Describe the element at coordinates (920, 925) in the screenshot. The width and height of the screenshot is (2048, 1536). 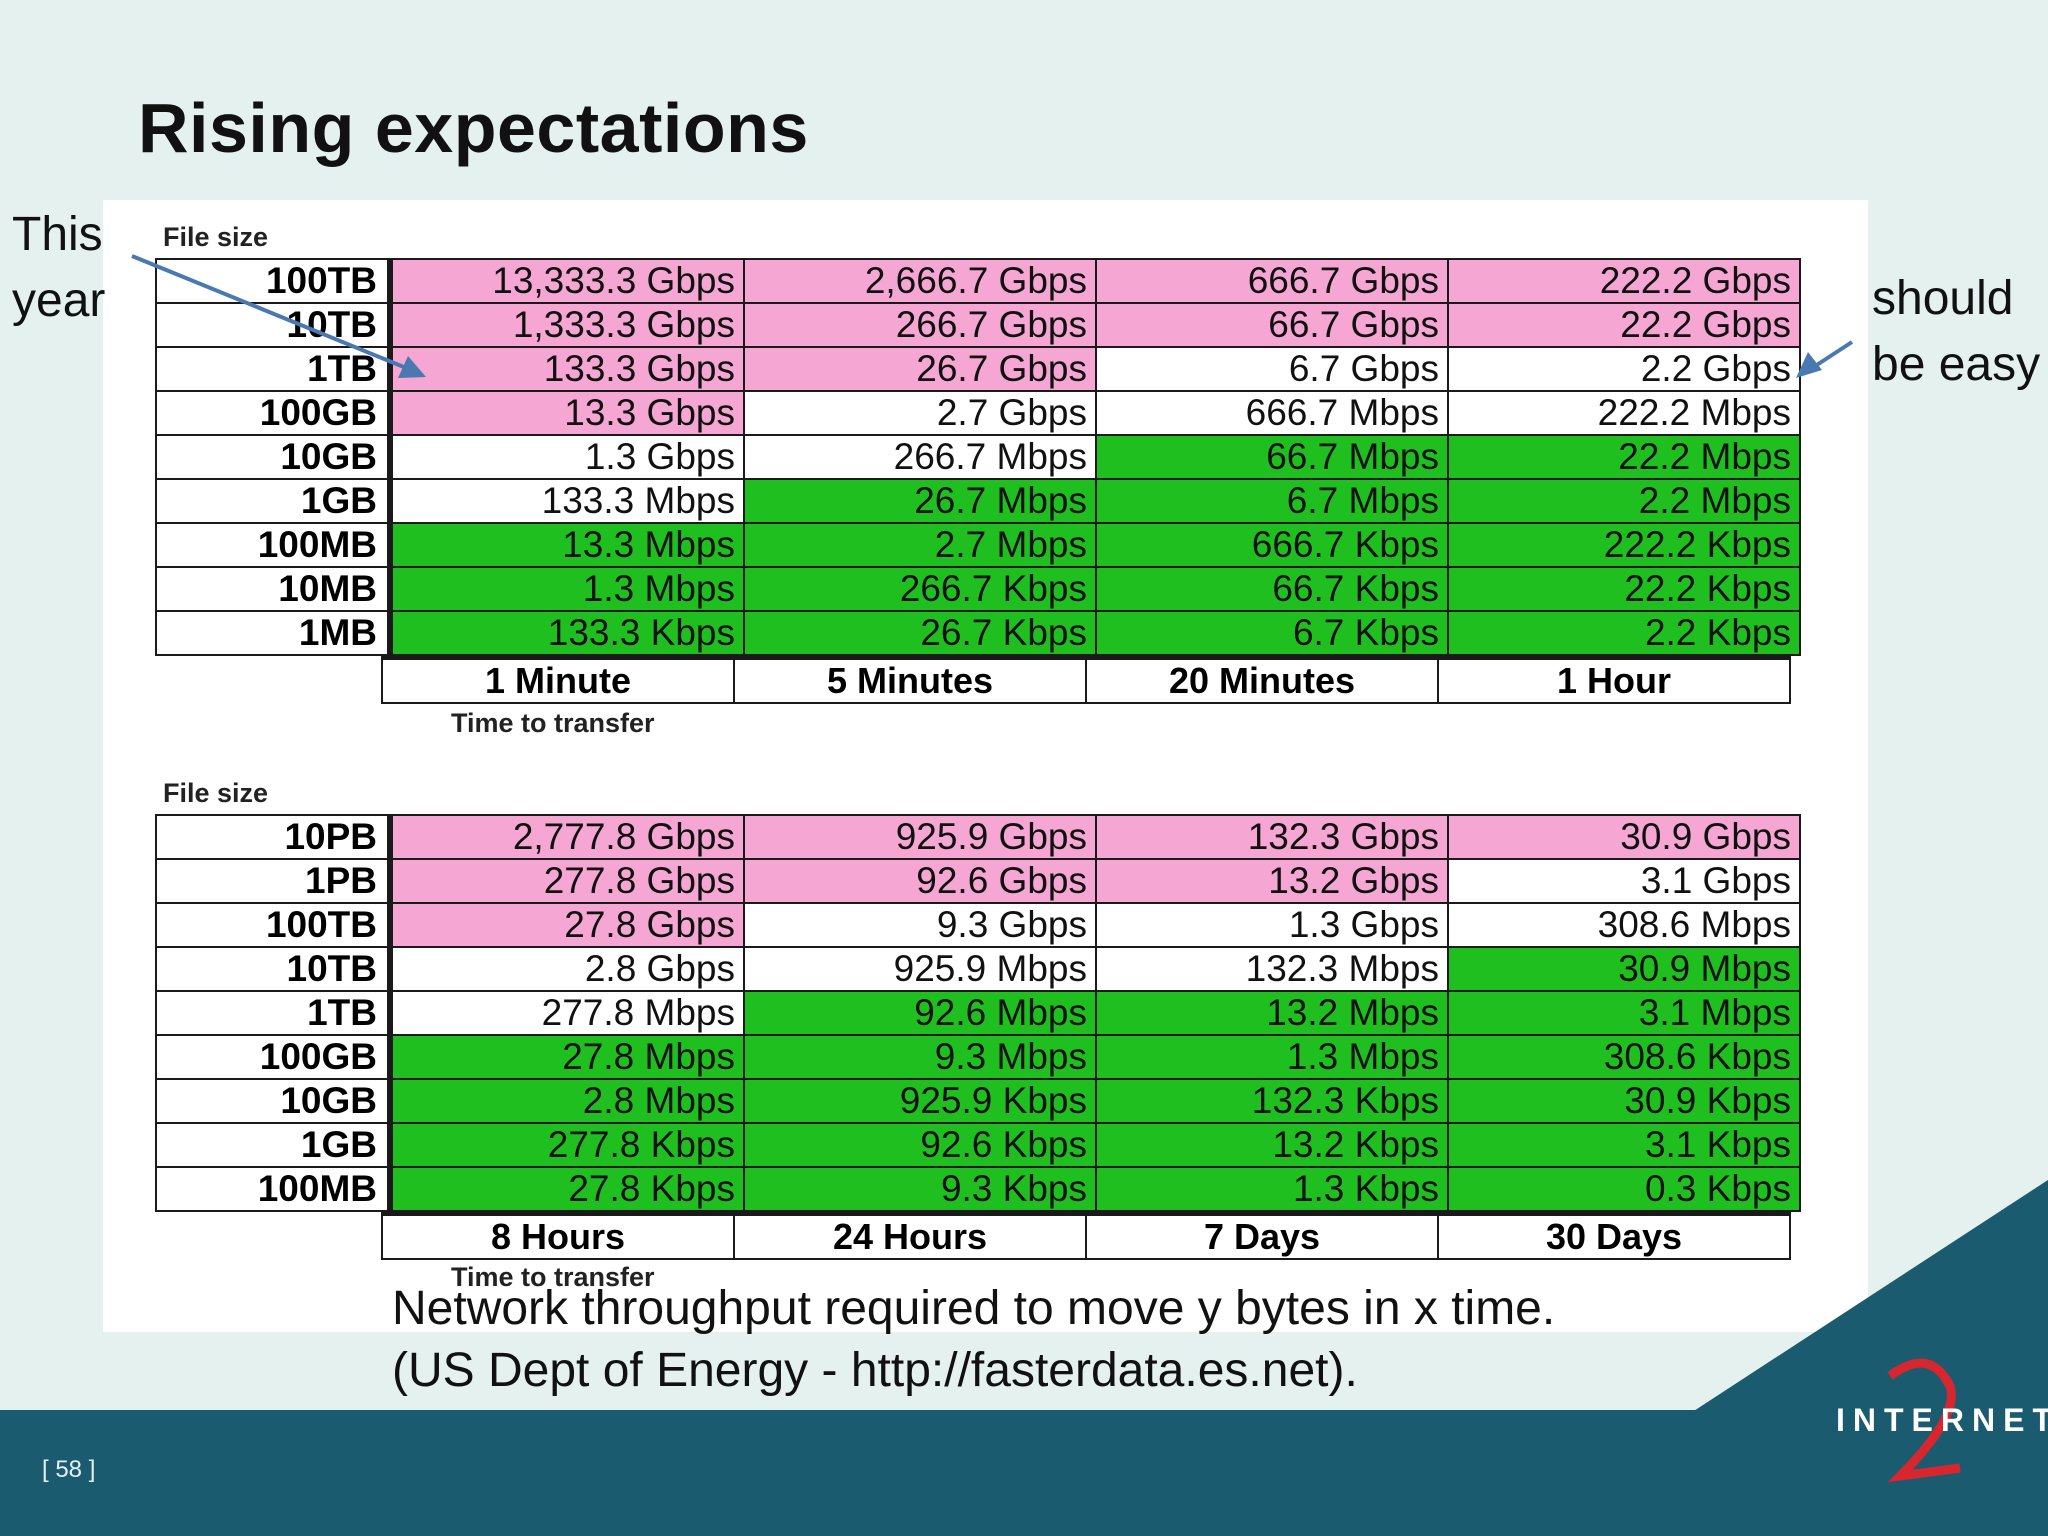
I see `throughput-cell: 9.3 Gbps` at that location.